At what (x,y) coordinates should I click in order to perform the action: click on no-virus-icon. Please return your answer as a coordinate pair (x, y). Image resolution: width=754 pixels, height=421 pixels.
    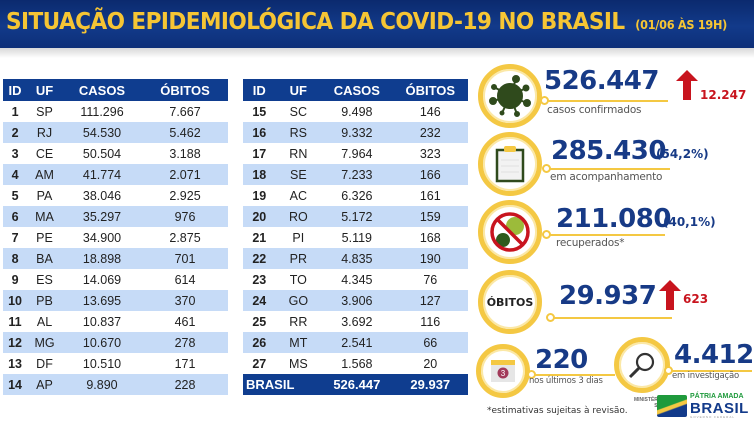
    Looking at the image, I should click on (510, 232).